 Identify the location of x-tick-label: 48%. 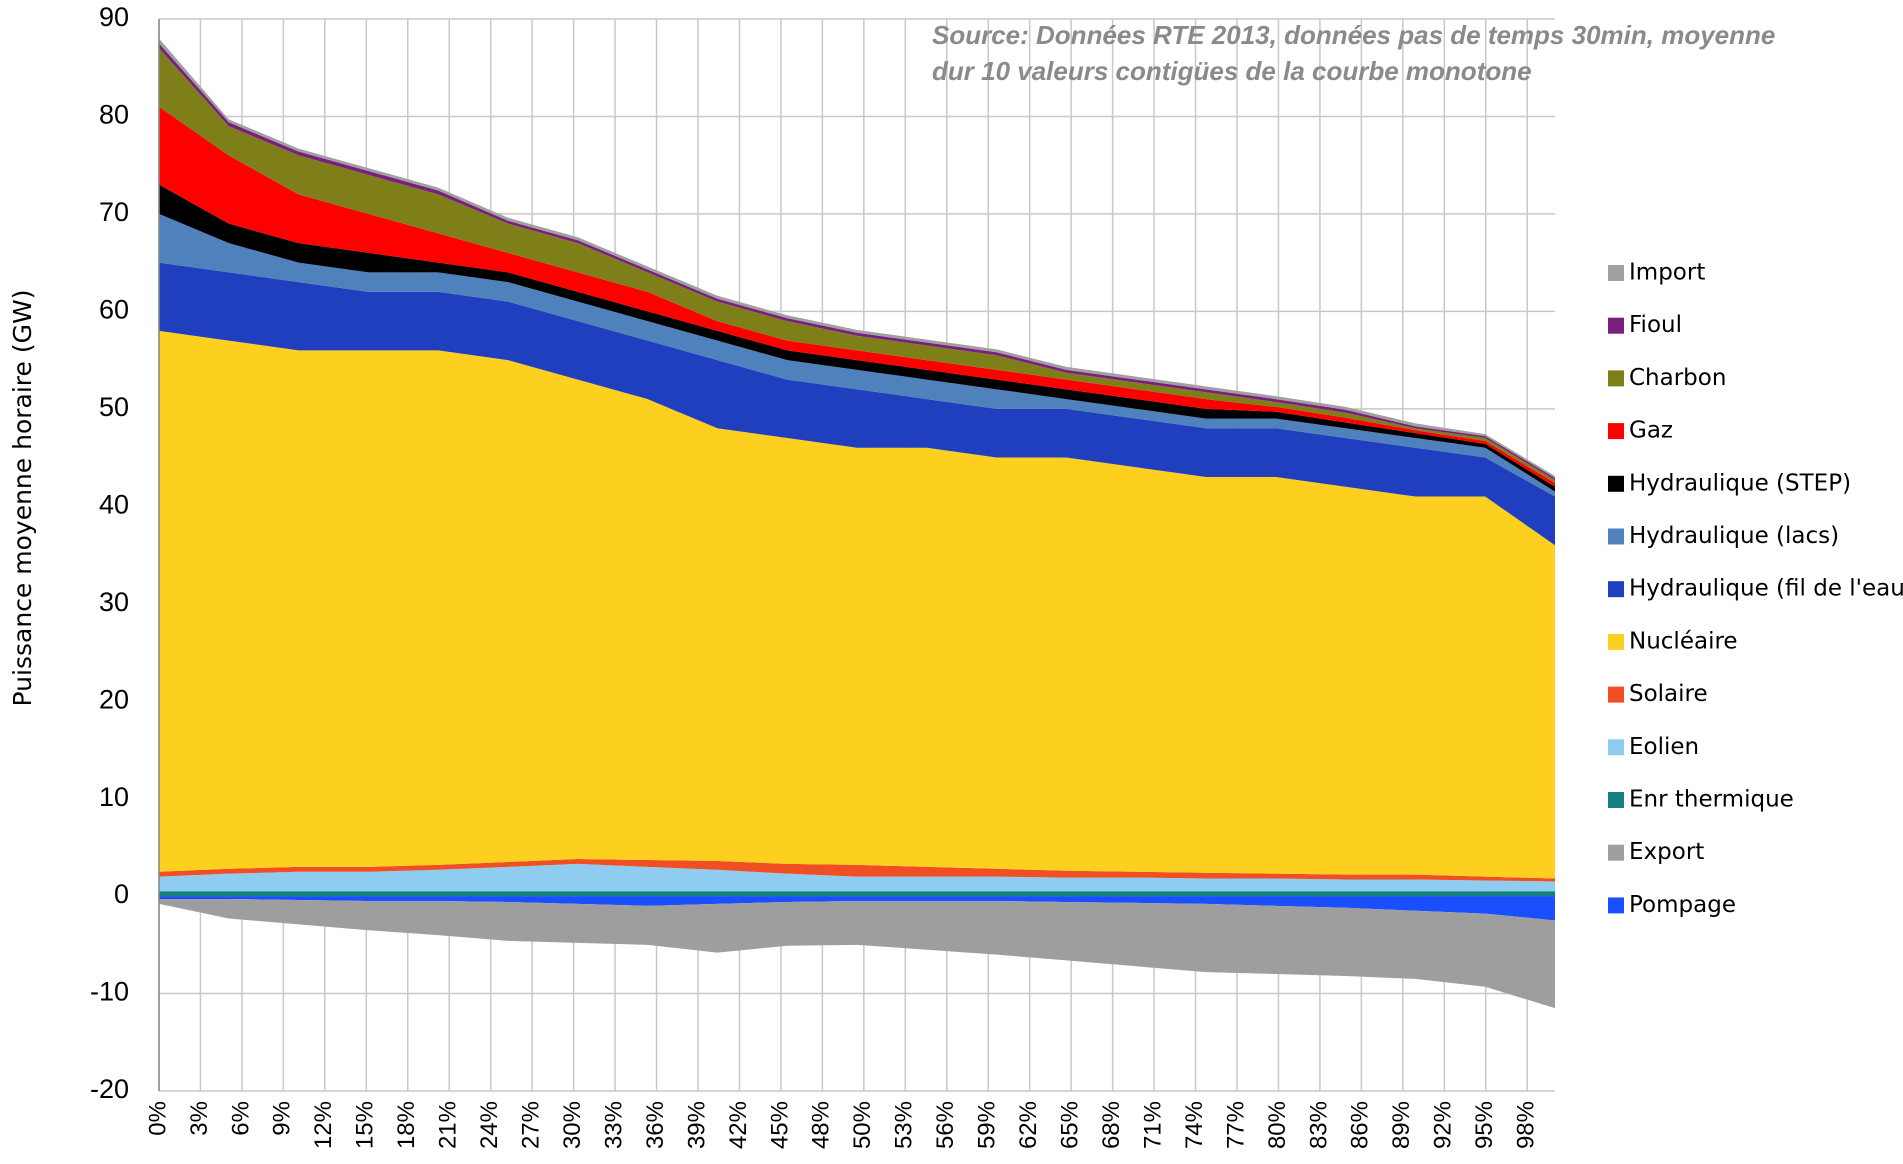
(821, 1125).